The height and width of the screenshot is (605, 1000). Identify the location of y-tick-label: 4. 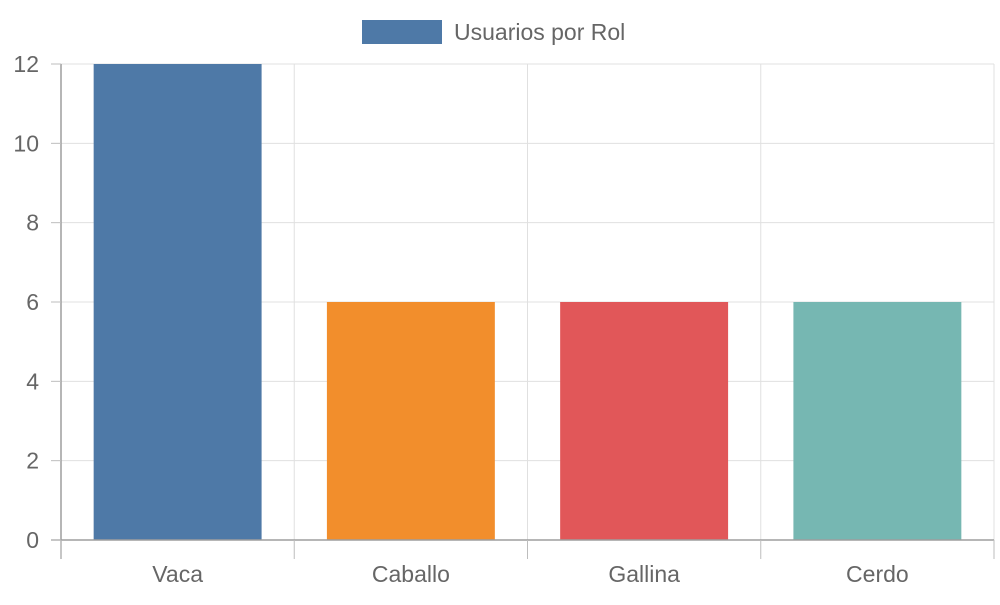
(32, 381).